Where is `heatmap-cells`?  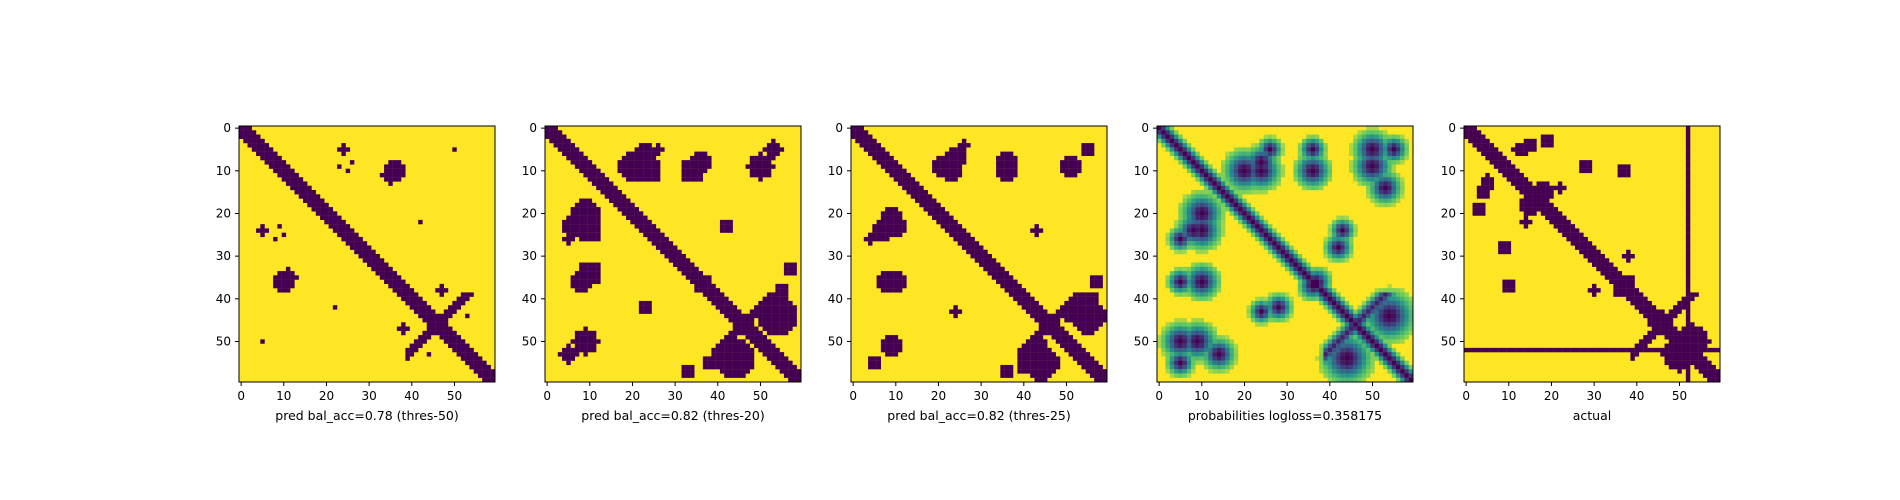
heatmap-cells is located at coordinates (367, 254).